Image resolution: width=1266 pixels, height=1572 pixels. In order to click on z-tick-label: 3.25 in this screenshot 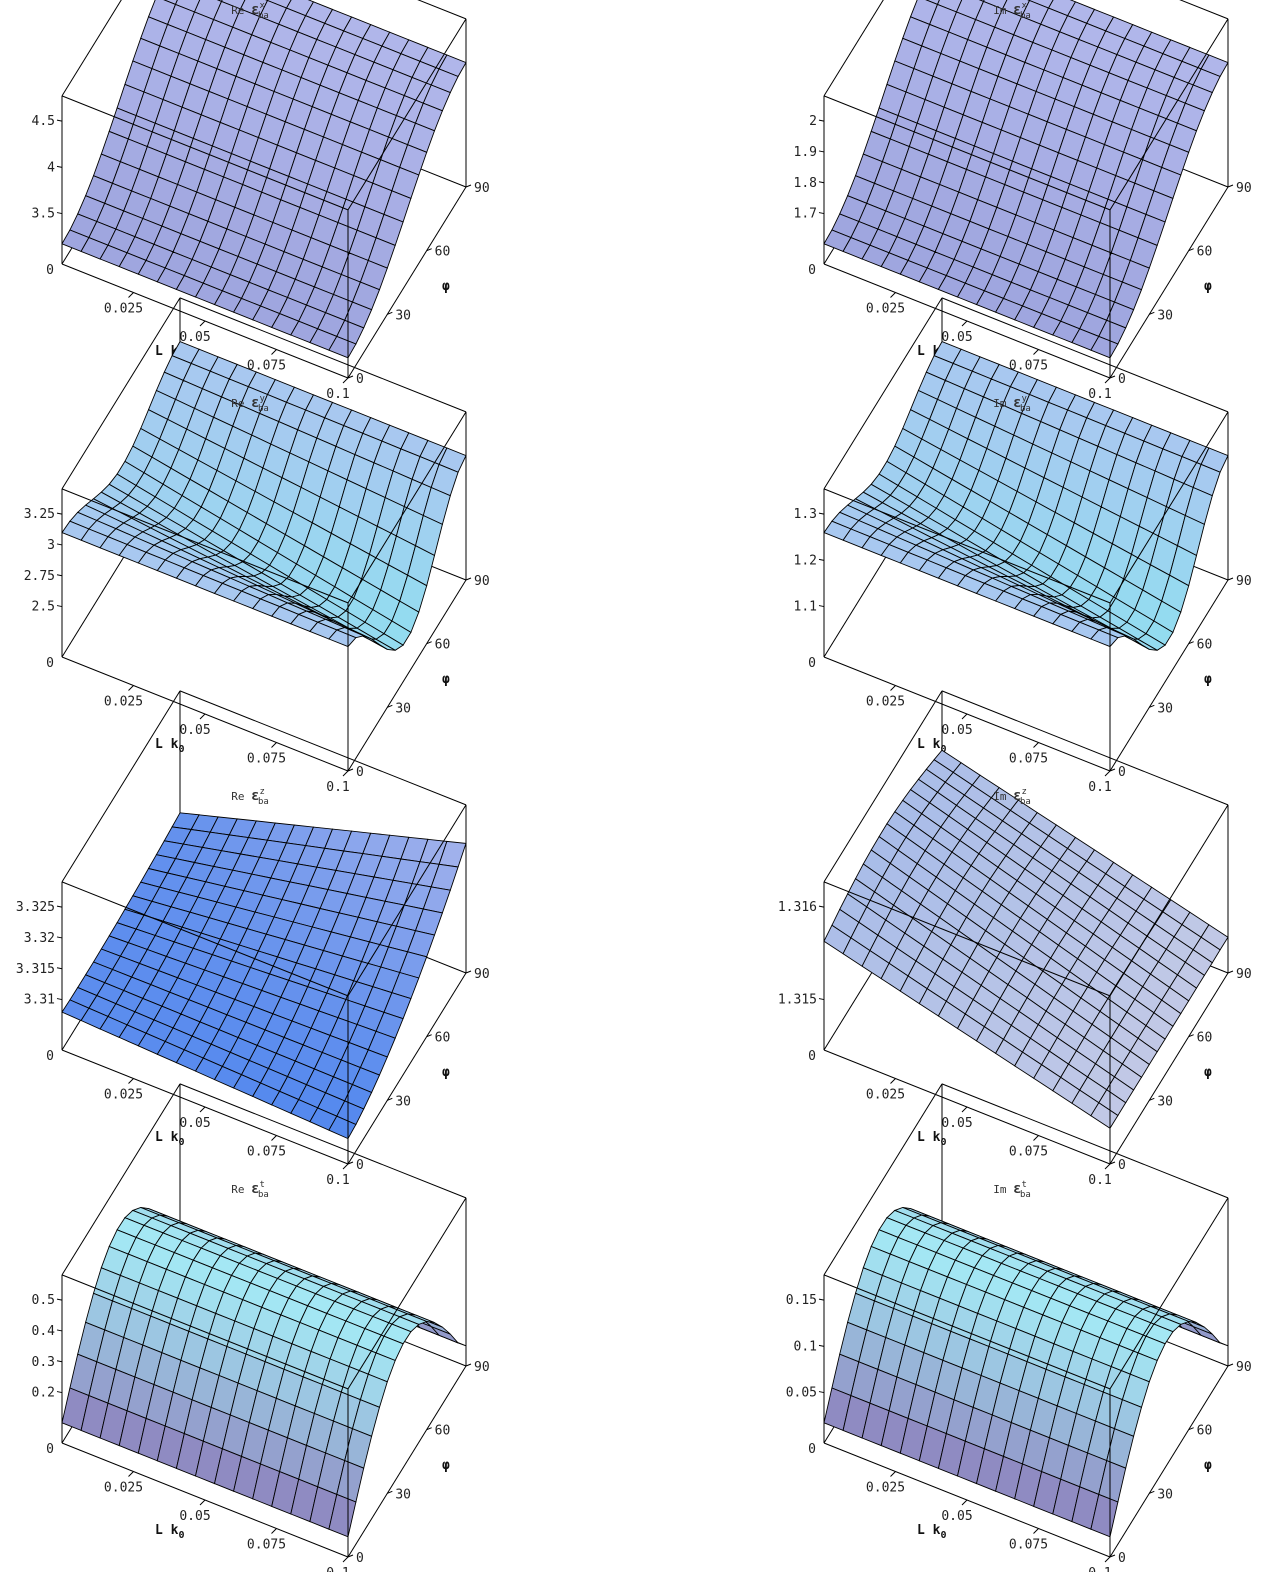, I will do `click(39, 514)`.